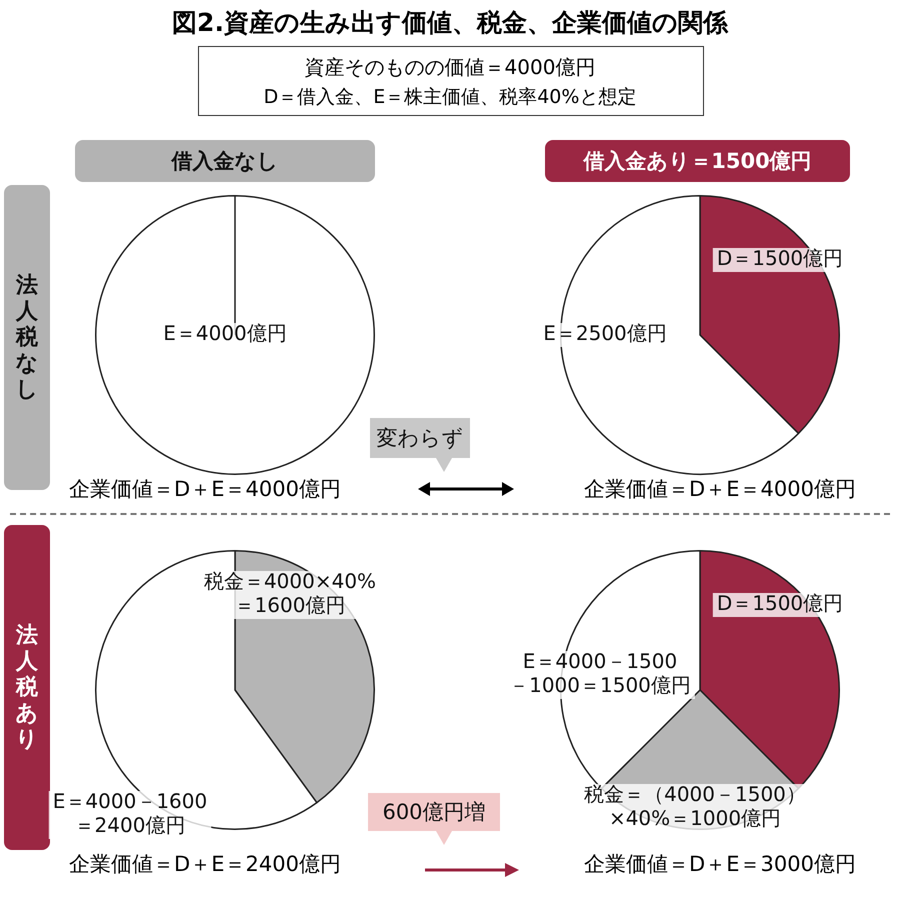  Describe the element at coordinates (605, 333) in the screenshot. I see `slice-label: E＝2500億円` at that location.